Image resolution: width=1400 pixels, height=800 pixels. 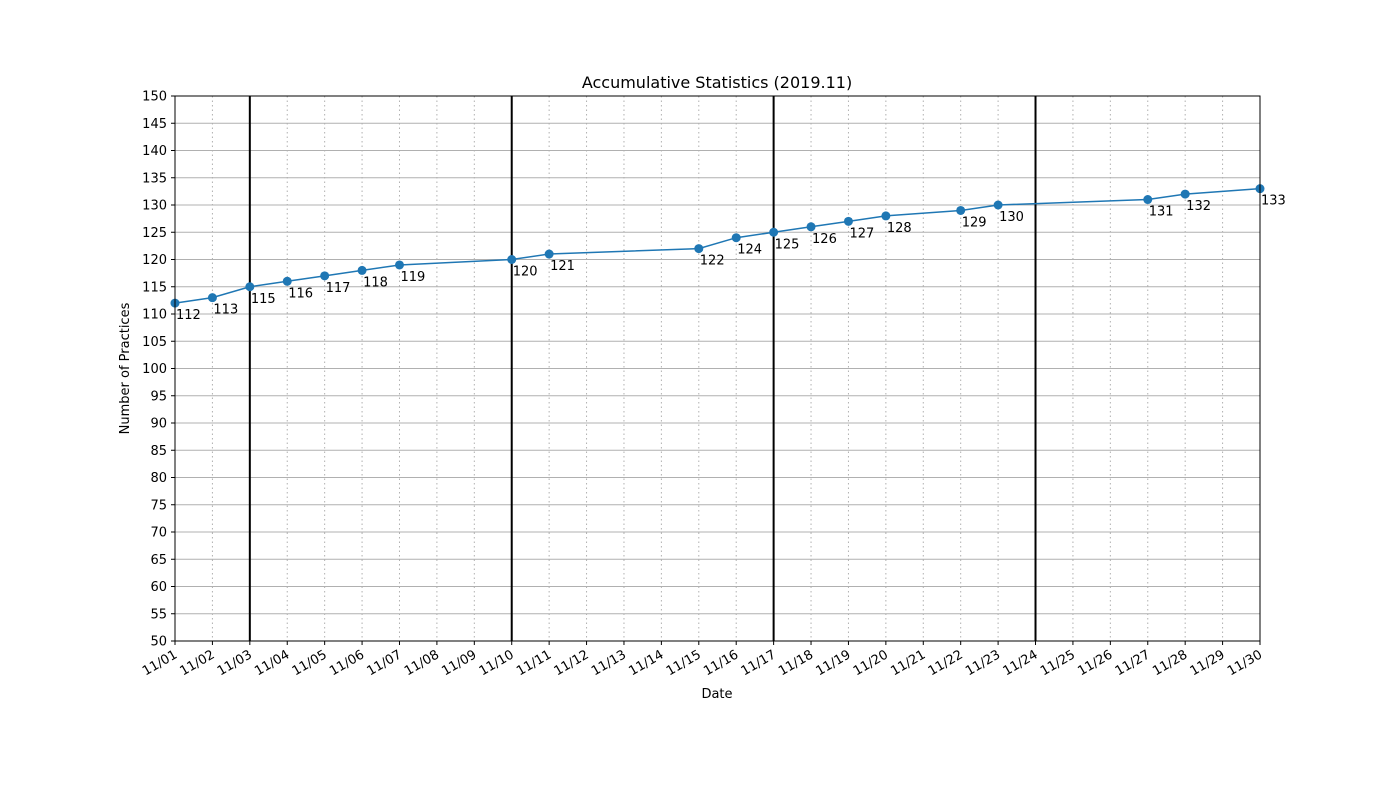 What do you see at coordinates (158, 614) in the screenshot?
I see `y-tick-label: 55` at bounding box center [158, 614].